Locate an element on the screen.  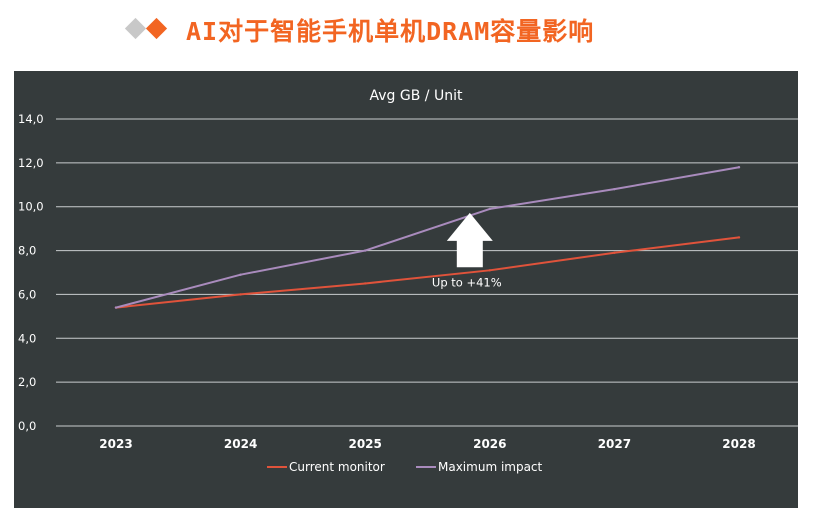
header: AI对于智能手机单机DRAM容量影响 is located at coordinates (415, 29).